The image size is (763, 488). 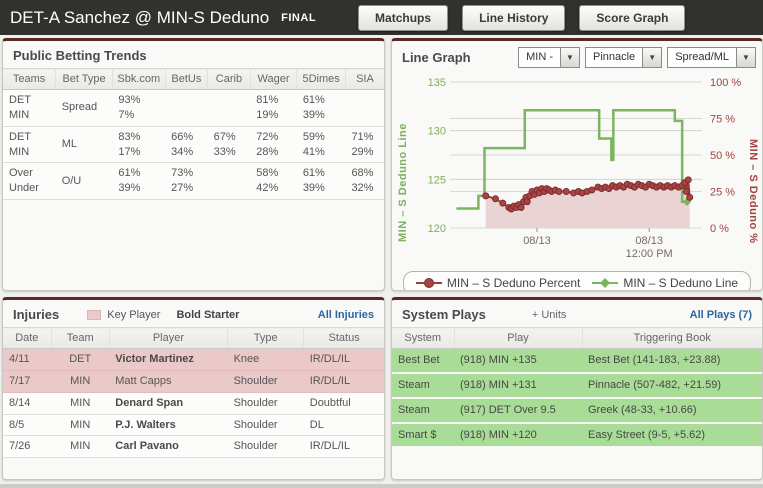 I want to click on select-min: MIN - ▼, so click(x=549, y=57).